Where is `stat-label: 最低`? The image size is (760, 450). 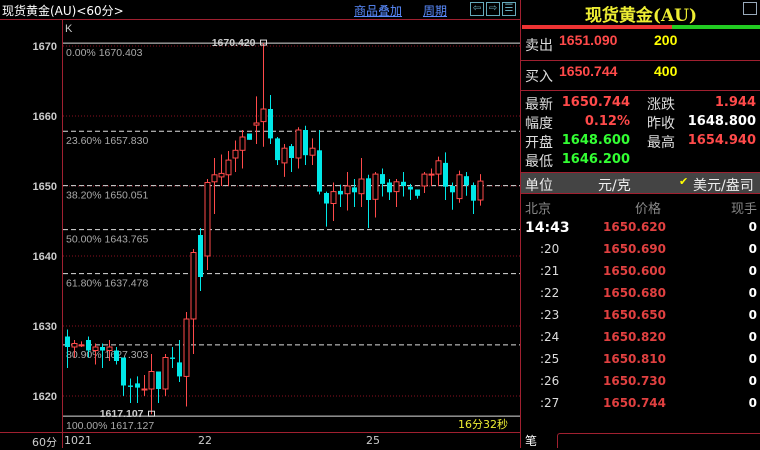 stat-label: 最低 is located at coordinates (539, 162).